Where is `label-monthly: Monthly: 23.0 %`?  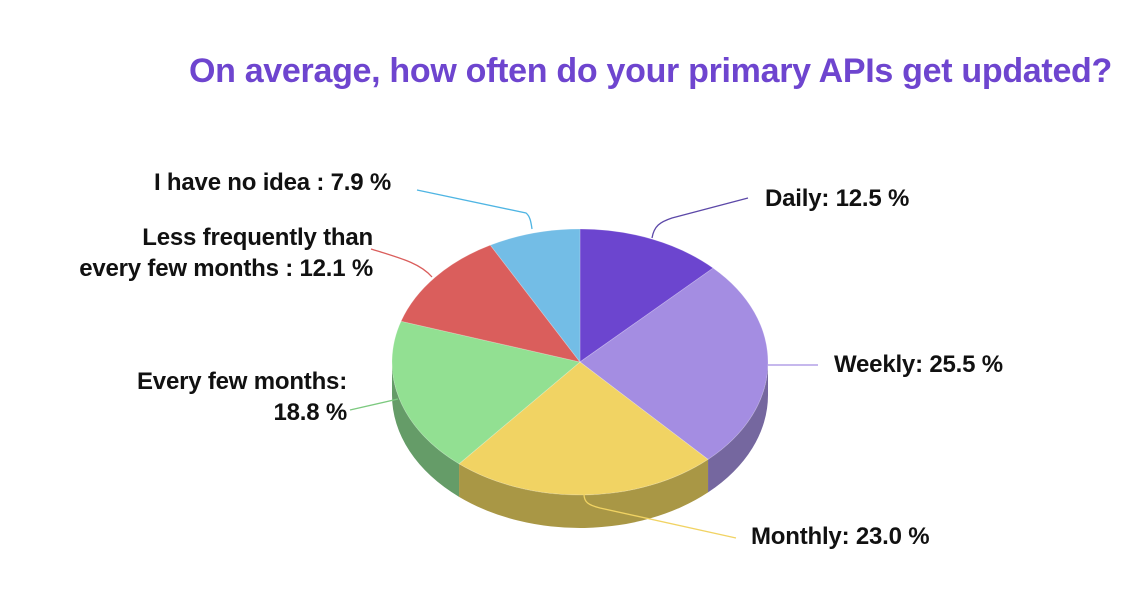 label-monthly: Monthly: 23.0 % is located at coordinates (840, 536).